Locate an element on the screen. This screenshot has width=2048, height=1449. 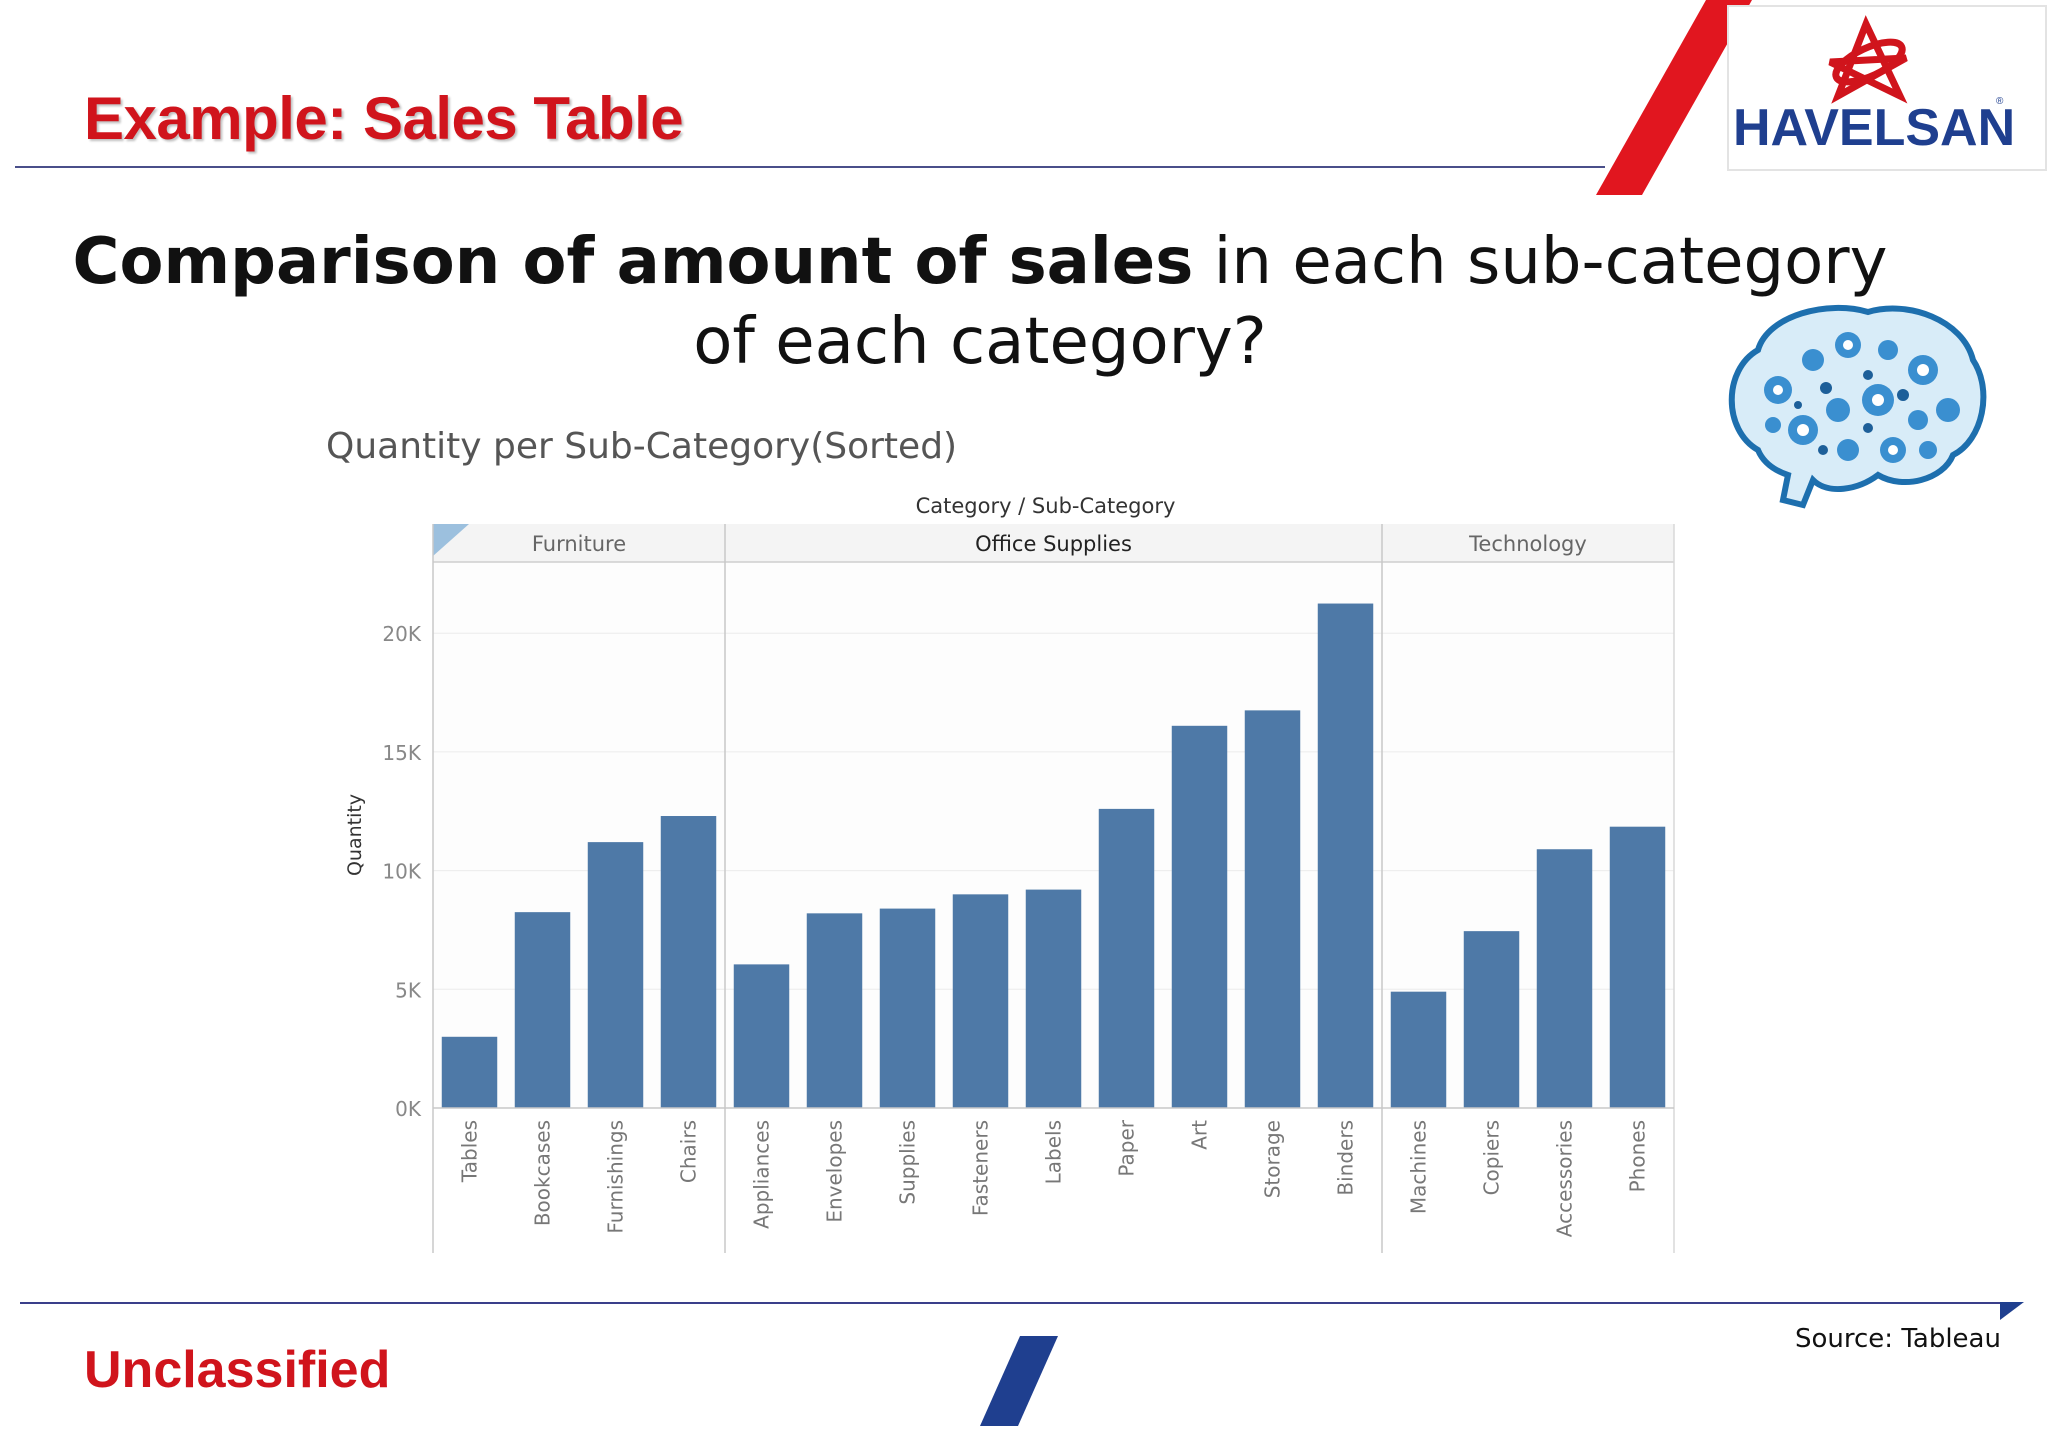
xtick-label: Phones is located at coordinates (1638, 1156).